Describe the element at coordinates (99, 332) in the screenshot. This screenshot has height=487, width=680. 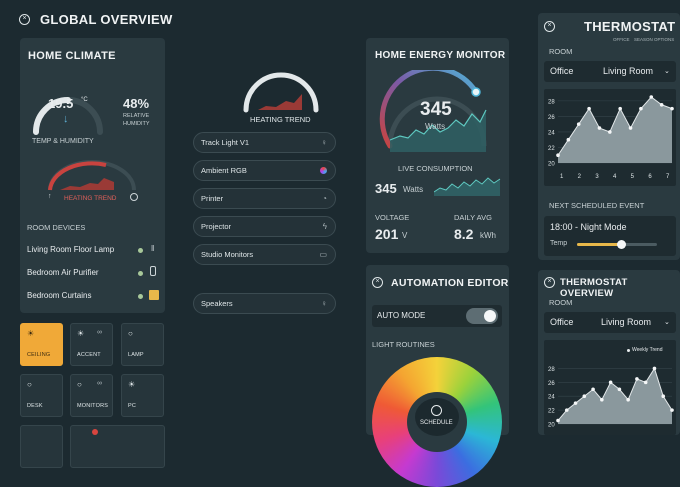
I see `link-icon: ∞` at that location.